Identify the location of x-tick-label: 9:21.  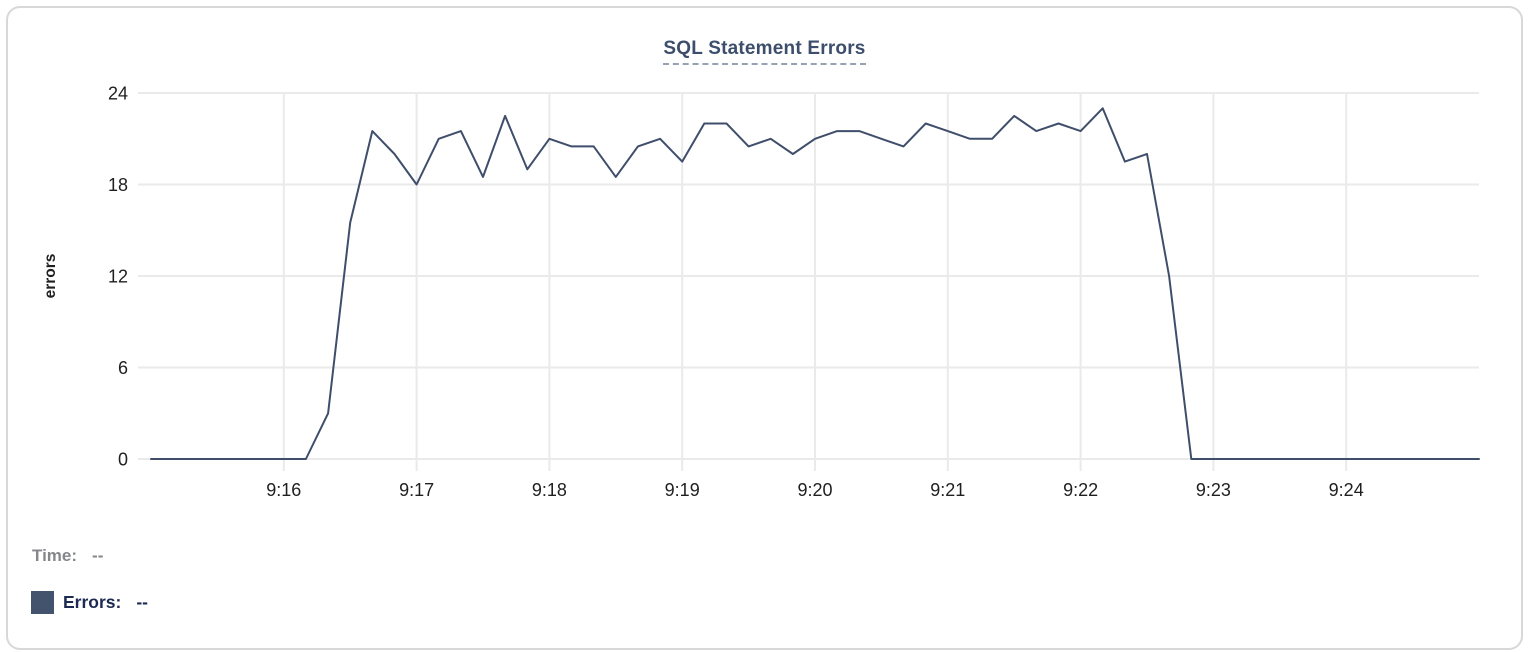
(947, 490).